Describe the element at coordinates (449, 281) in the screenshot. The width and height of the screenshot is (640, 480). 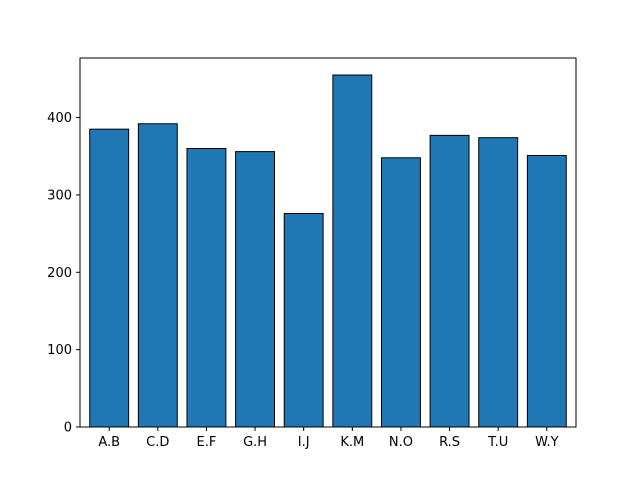
I see `bar-r-s` at that location.